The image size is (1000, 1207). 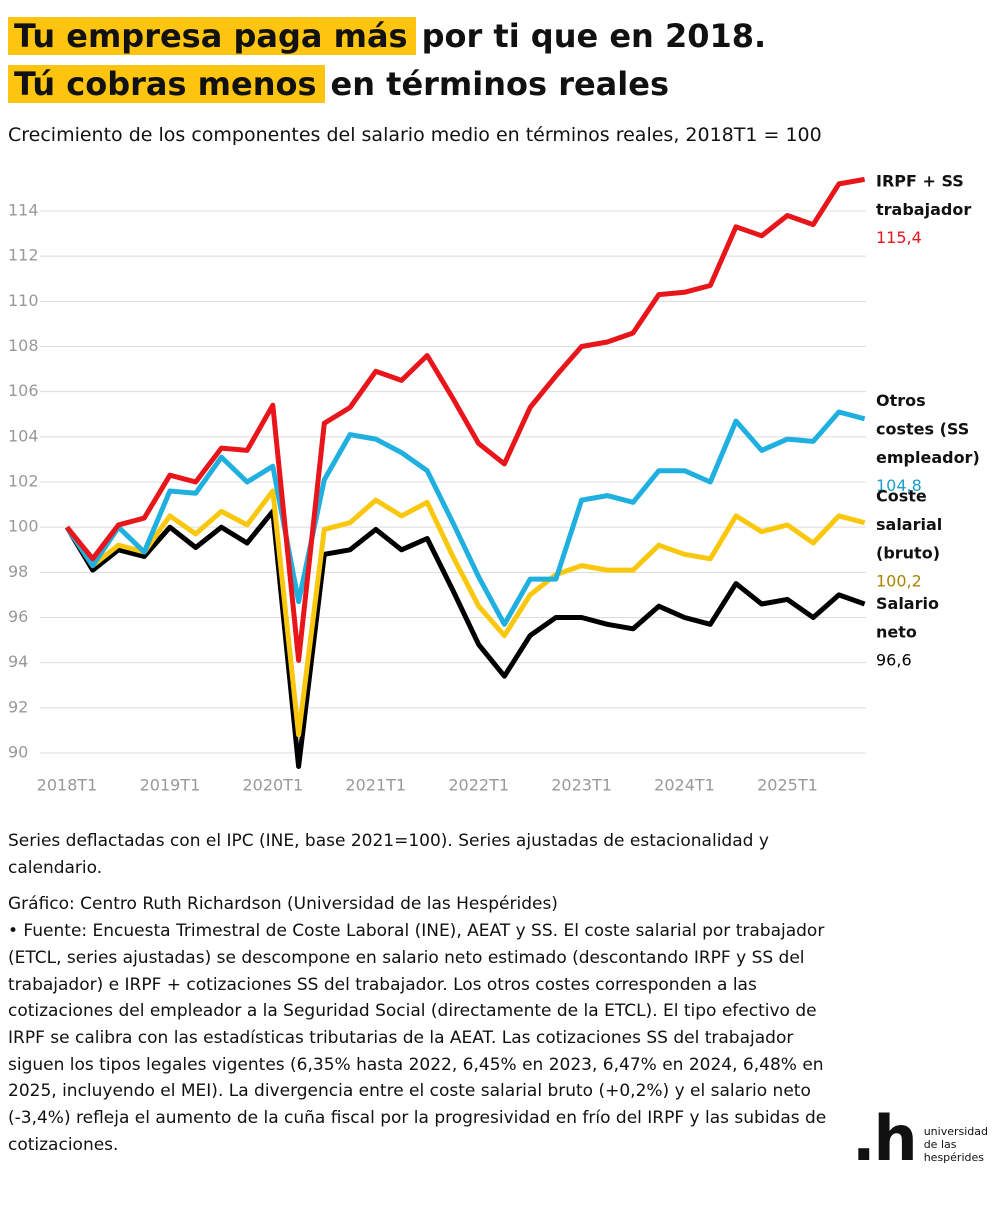 What do you see at coordinates (940, 1144) in the screenshot?
I see `logo-line: de las` at bounding box center [940, 1144].